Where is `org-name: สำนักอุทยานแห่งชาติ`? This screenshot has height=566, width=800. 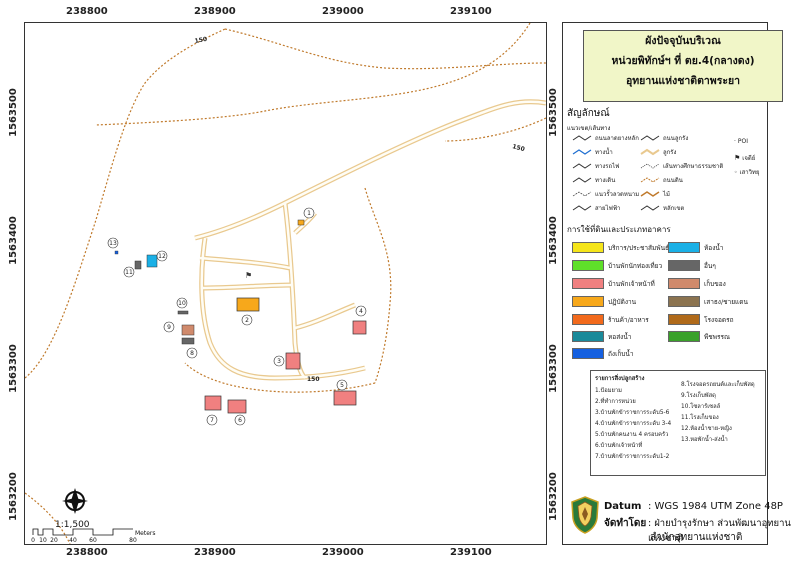 org-name: สำนักอุทยานแห่งชาติ is located at coordinates (696, 537).